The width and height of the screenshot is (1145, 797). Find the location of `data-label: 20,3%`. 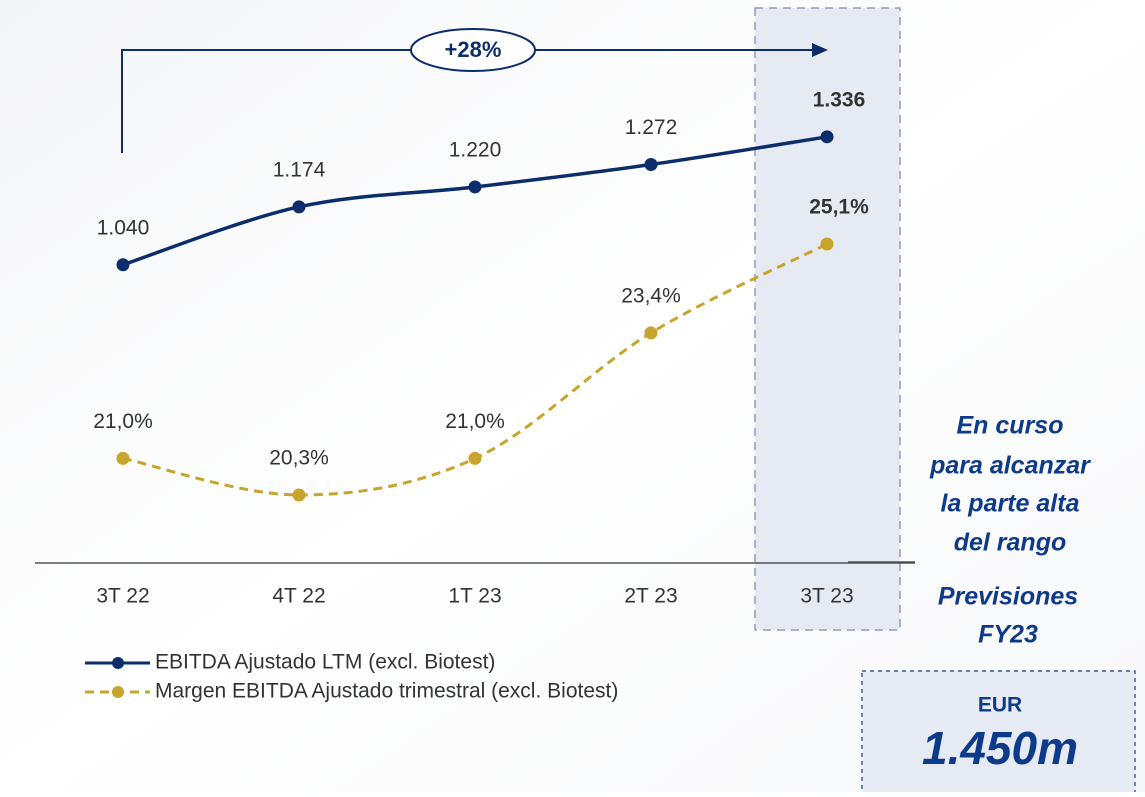

data-label: 20,3% is located at coordinates (299, 458).